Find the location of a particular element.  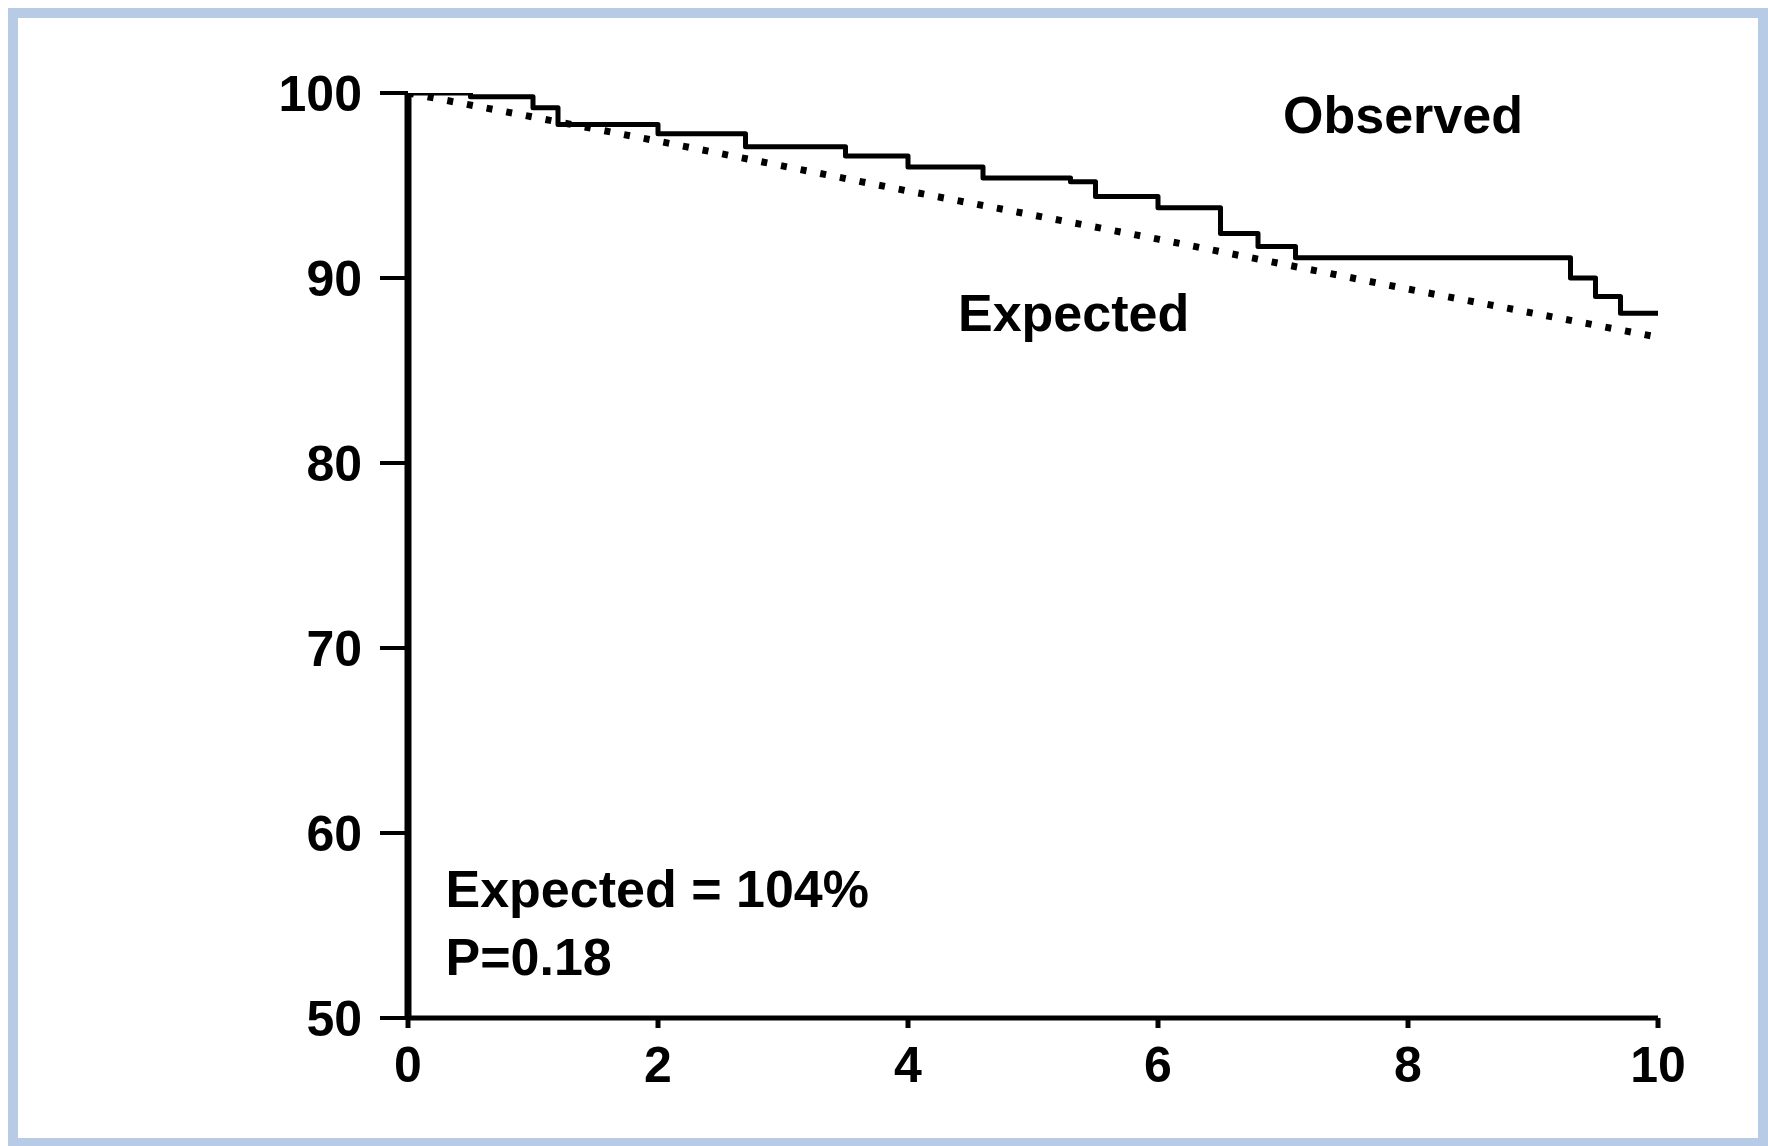

x-tick-label: 0 is located at coordinates (408, 1064).